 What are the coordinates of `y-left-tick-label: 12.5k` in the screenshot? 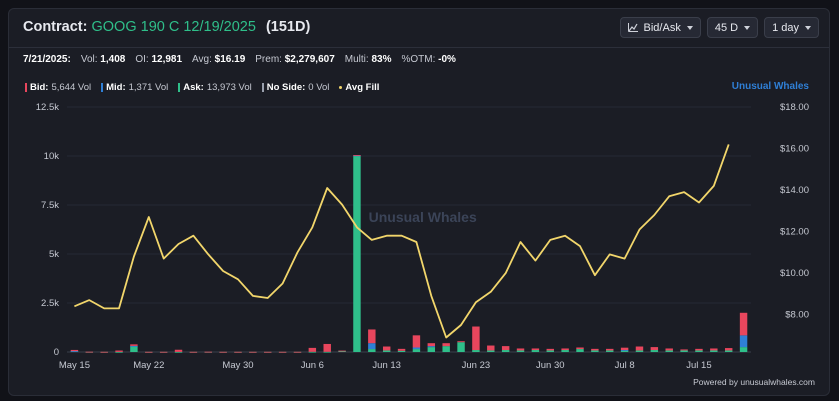 It's located at (47, 107).